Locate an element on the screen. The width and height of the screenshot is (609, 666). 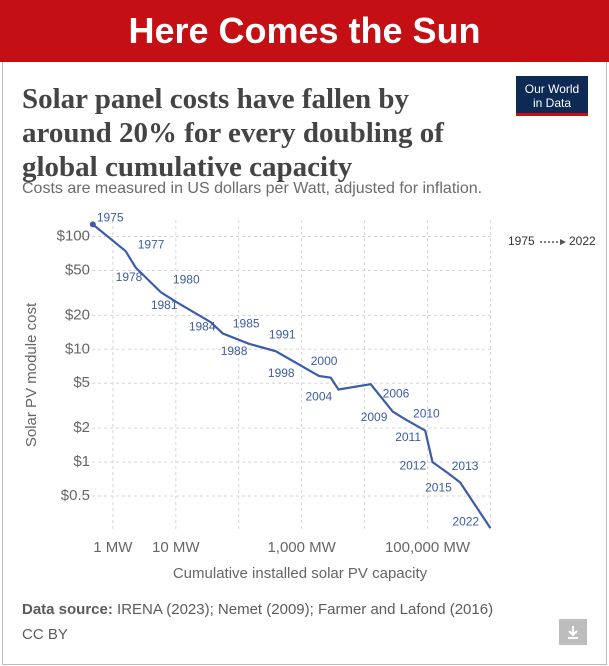
x-tick-label: 1 MW is located at coordinates (113, 547).